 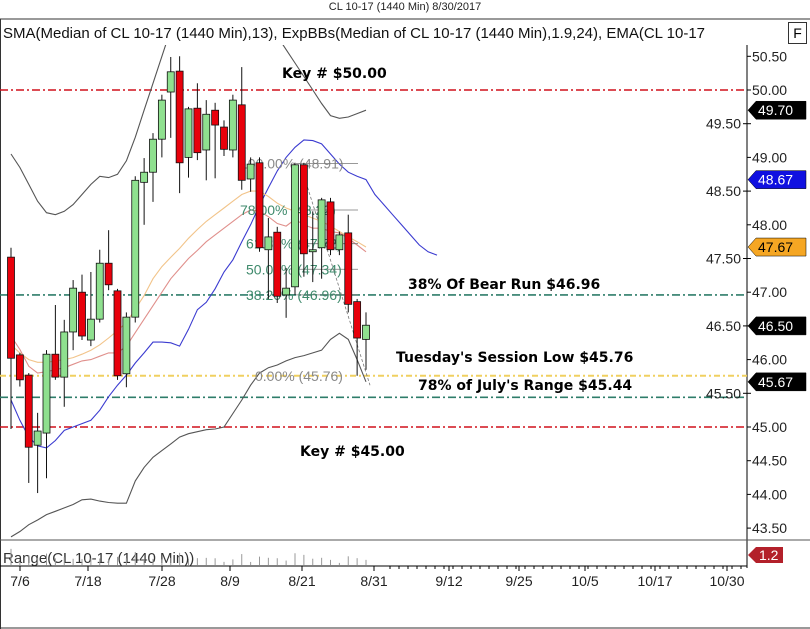 I want to click on x-tick-label: 10/30, so click(x=726, y=581).